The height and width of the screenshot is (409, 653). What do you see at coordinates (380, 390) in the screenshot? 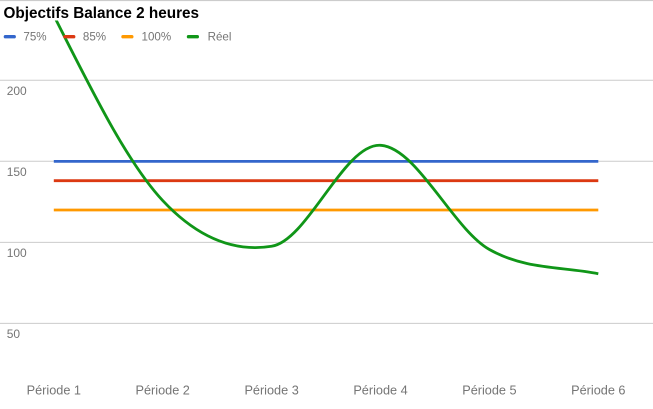
I see `svg-text: Période 4` at bounding box center [380, 390].